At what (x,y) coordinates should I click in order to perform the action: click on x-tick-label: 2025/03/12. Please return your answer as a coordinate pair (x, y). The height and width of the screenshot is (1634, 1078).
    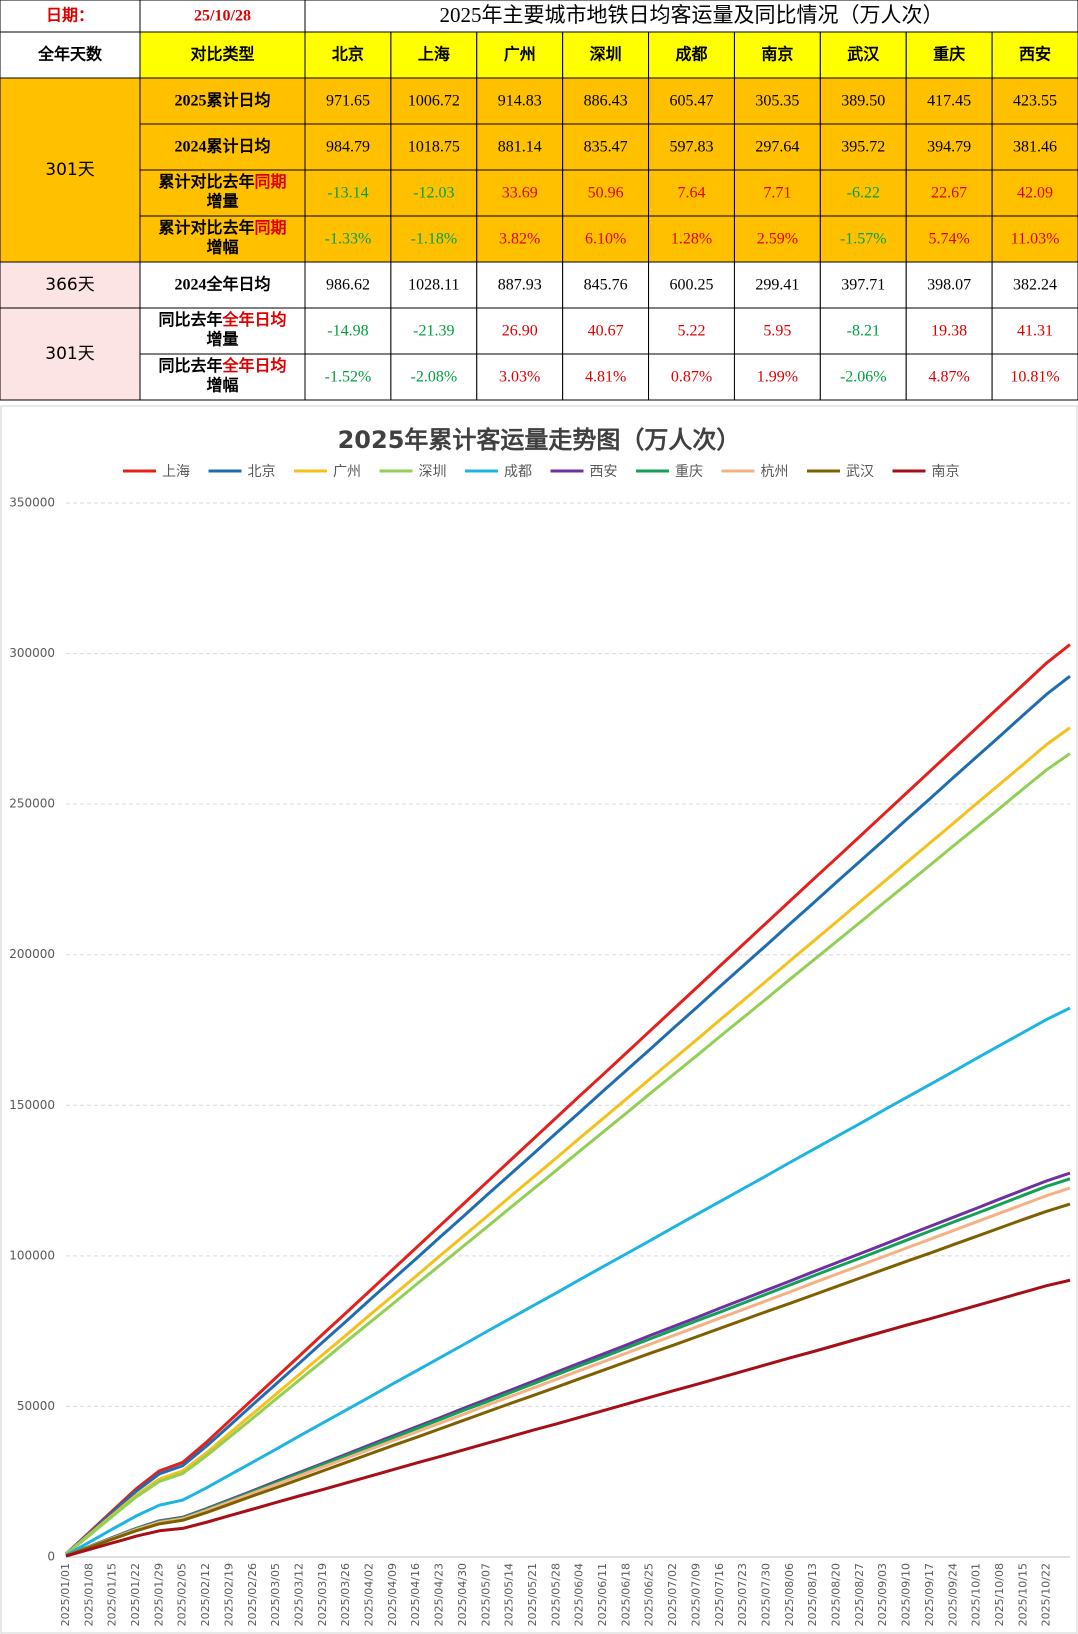
    Looking at the image, I should click on (298, 1594).